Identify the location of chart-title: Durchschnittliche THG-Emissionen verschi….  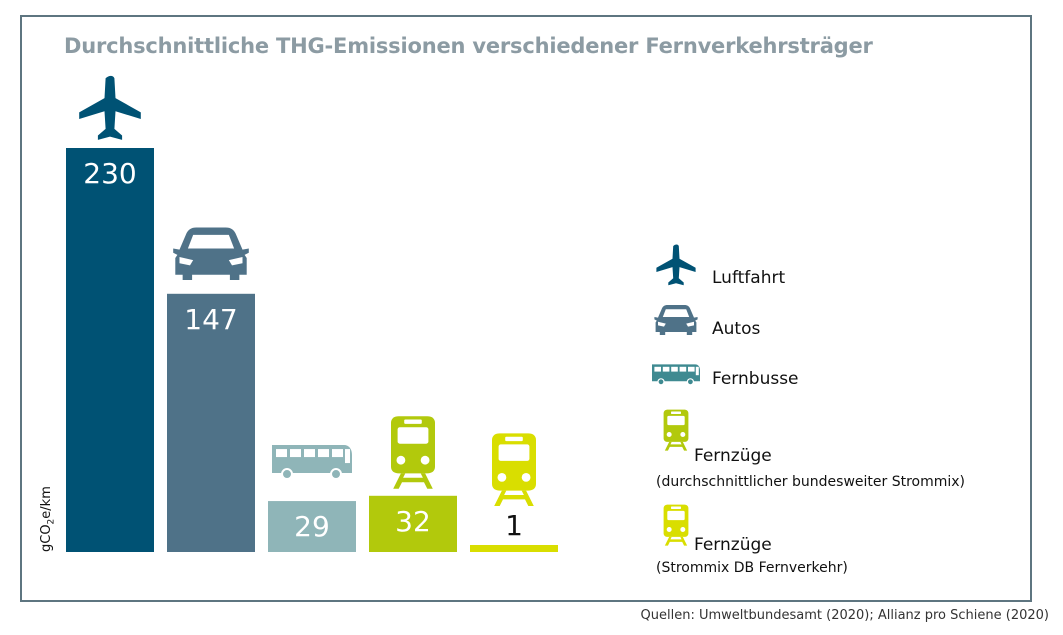
(468, 46).